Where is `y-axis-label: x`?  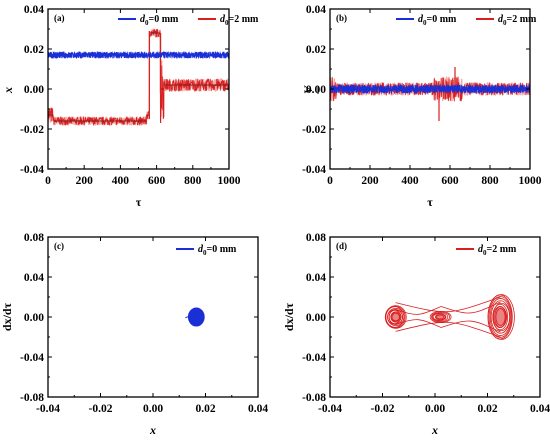
y-axis-label: x is located at coordinates (8, 90).